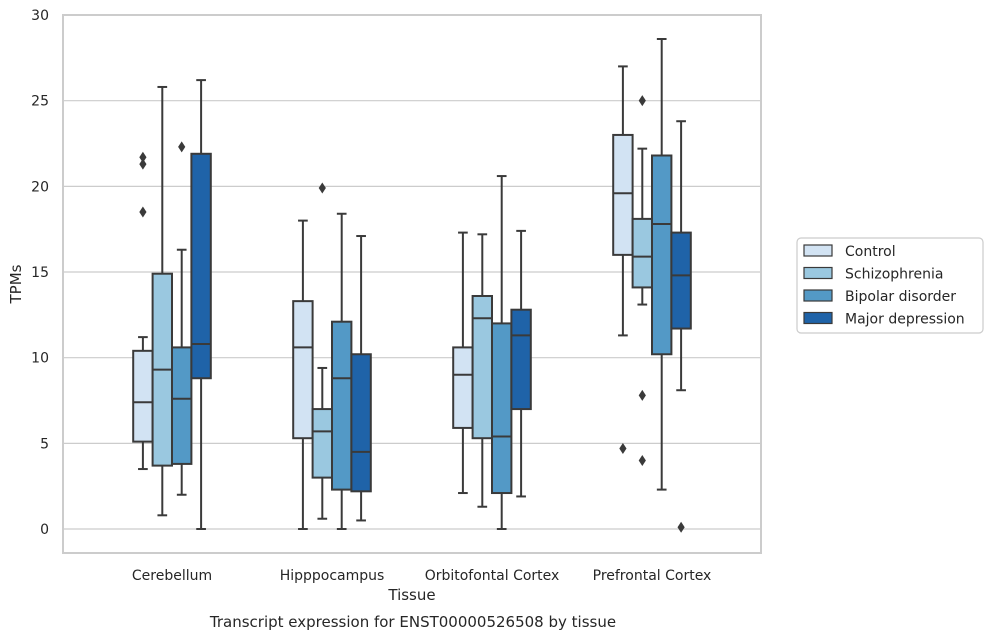 This screenshot has height=640, width=993. I want to click on legend-label: Control, so click(870, 252).